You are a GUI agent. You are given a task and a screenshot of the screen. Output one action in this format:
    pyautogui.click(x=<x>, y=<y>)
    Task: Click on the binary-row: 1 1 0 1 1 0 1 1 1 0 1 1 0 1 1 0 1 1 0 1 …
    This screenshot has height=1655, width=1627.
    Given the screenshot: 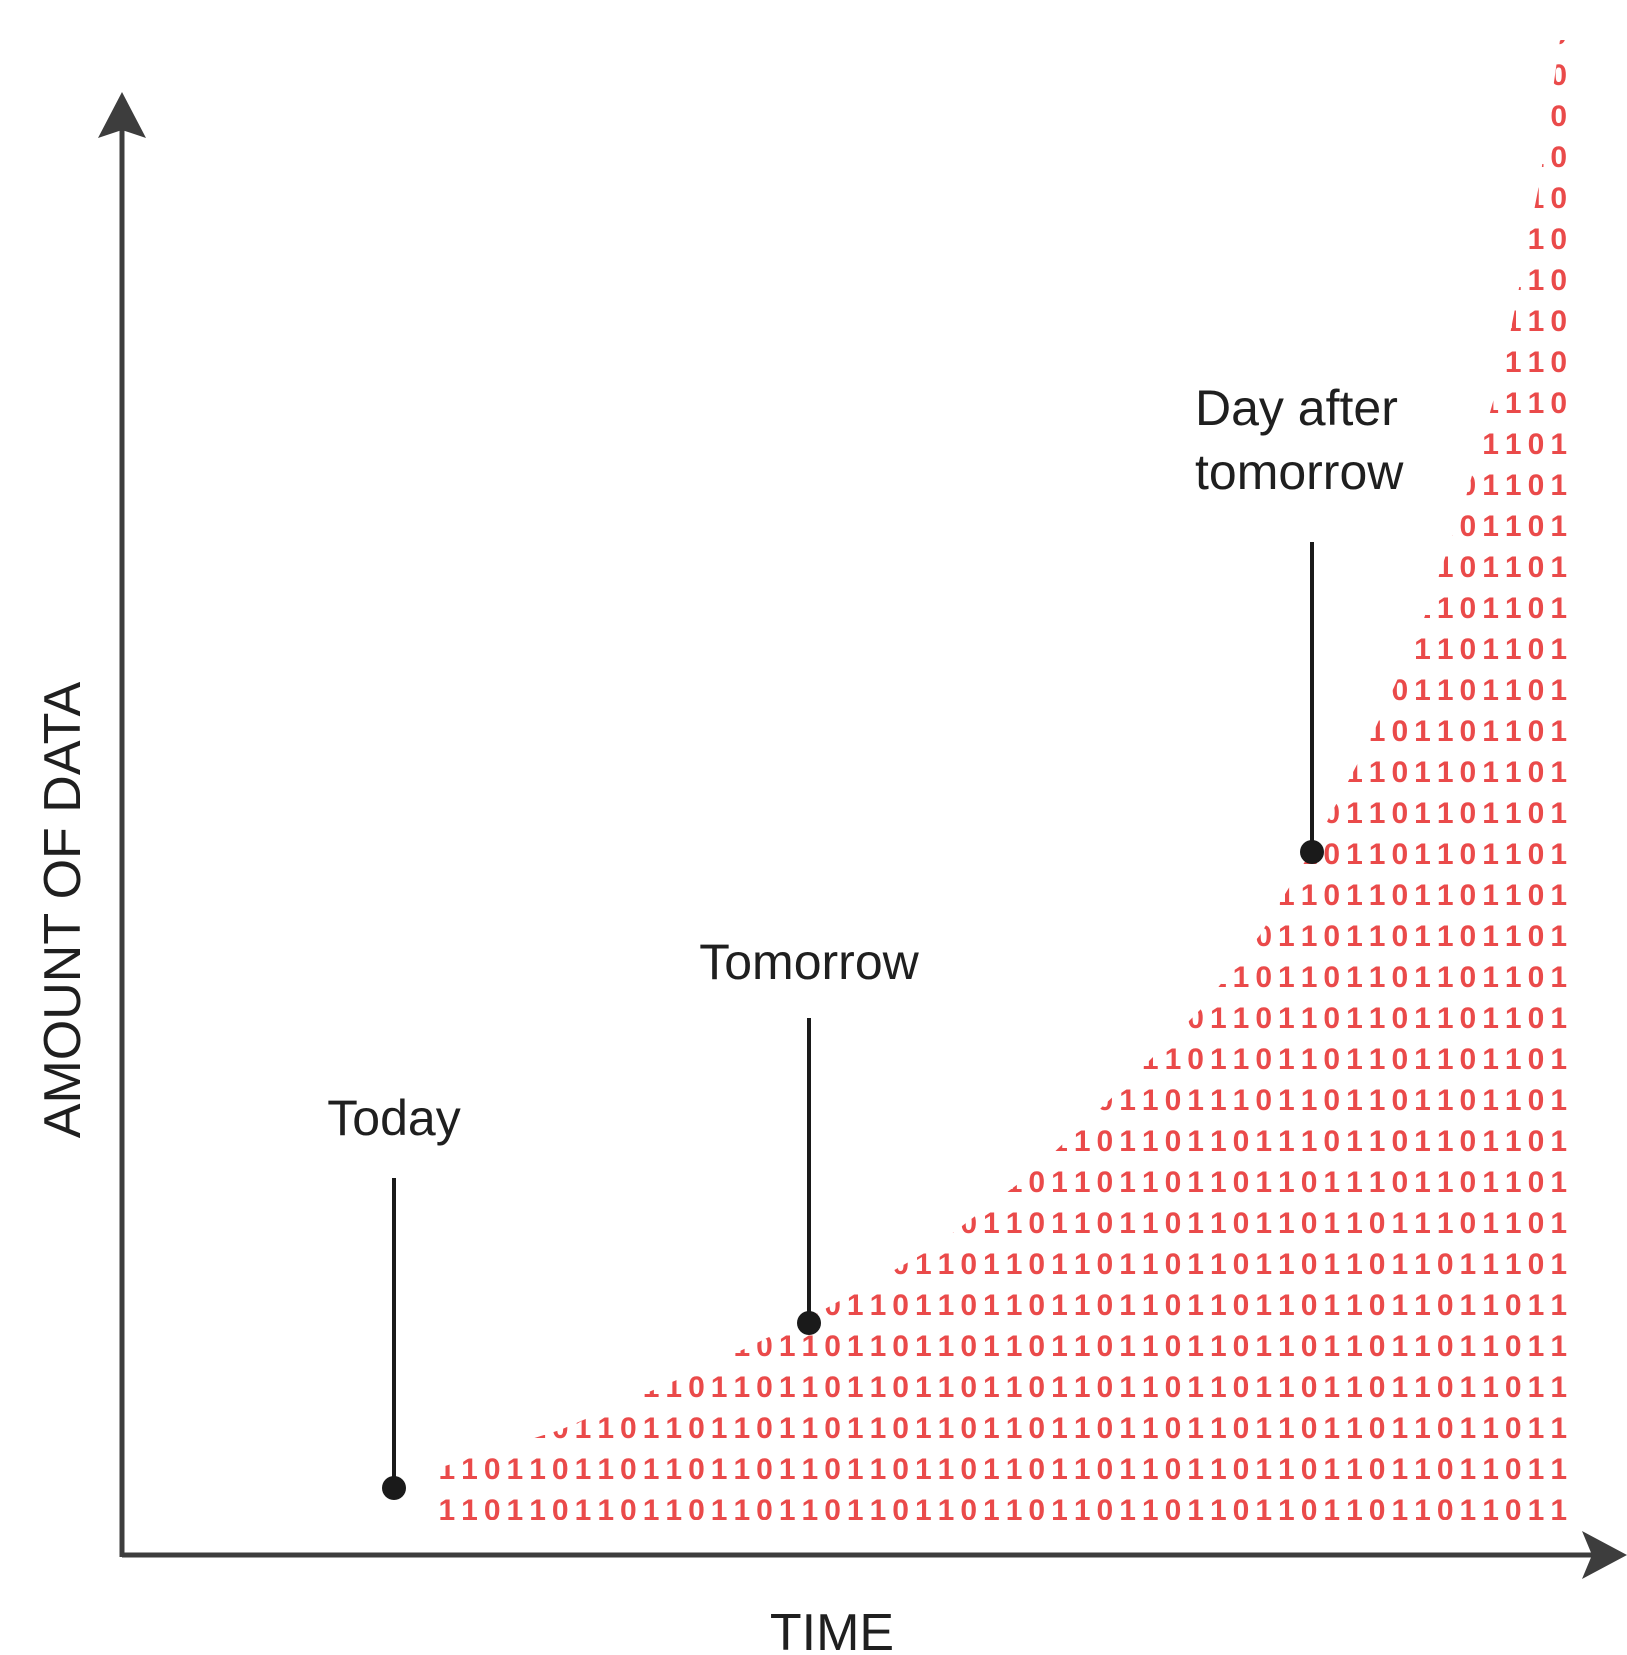 What is the action you would take?
    pyautogui.click(x=1002, y=731)
    